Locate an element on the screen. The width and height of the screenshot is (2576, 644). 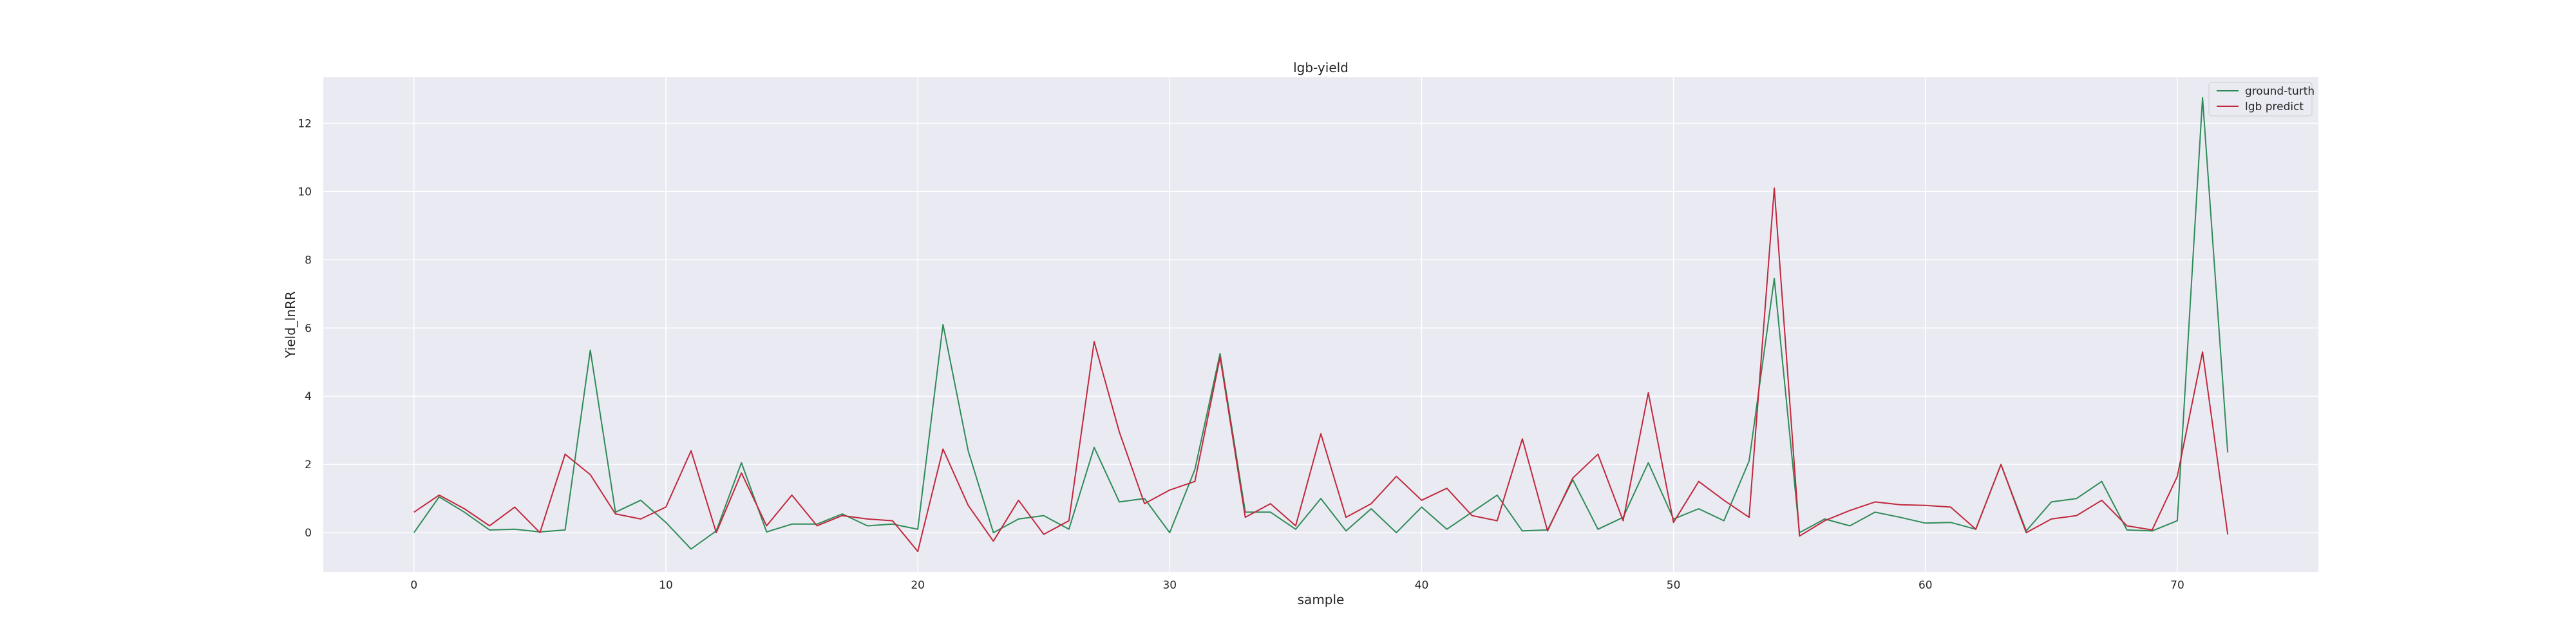
legend: ground-turth lgb predict is located at coordinates (2262, 100).